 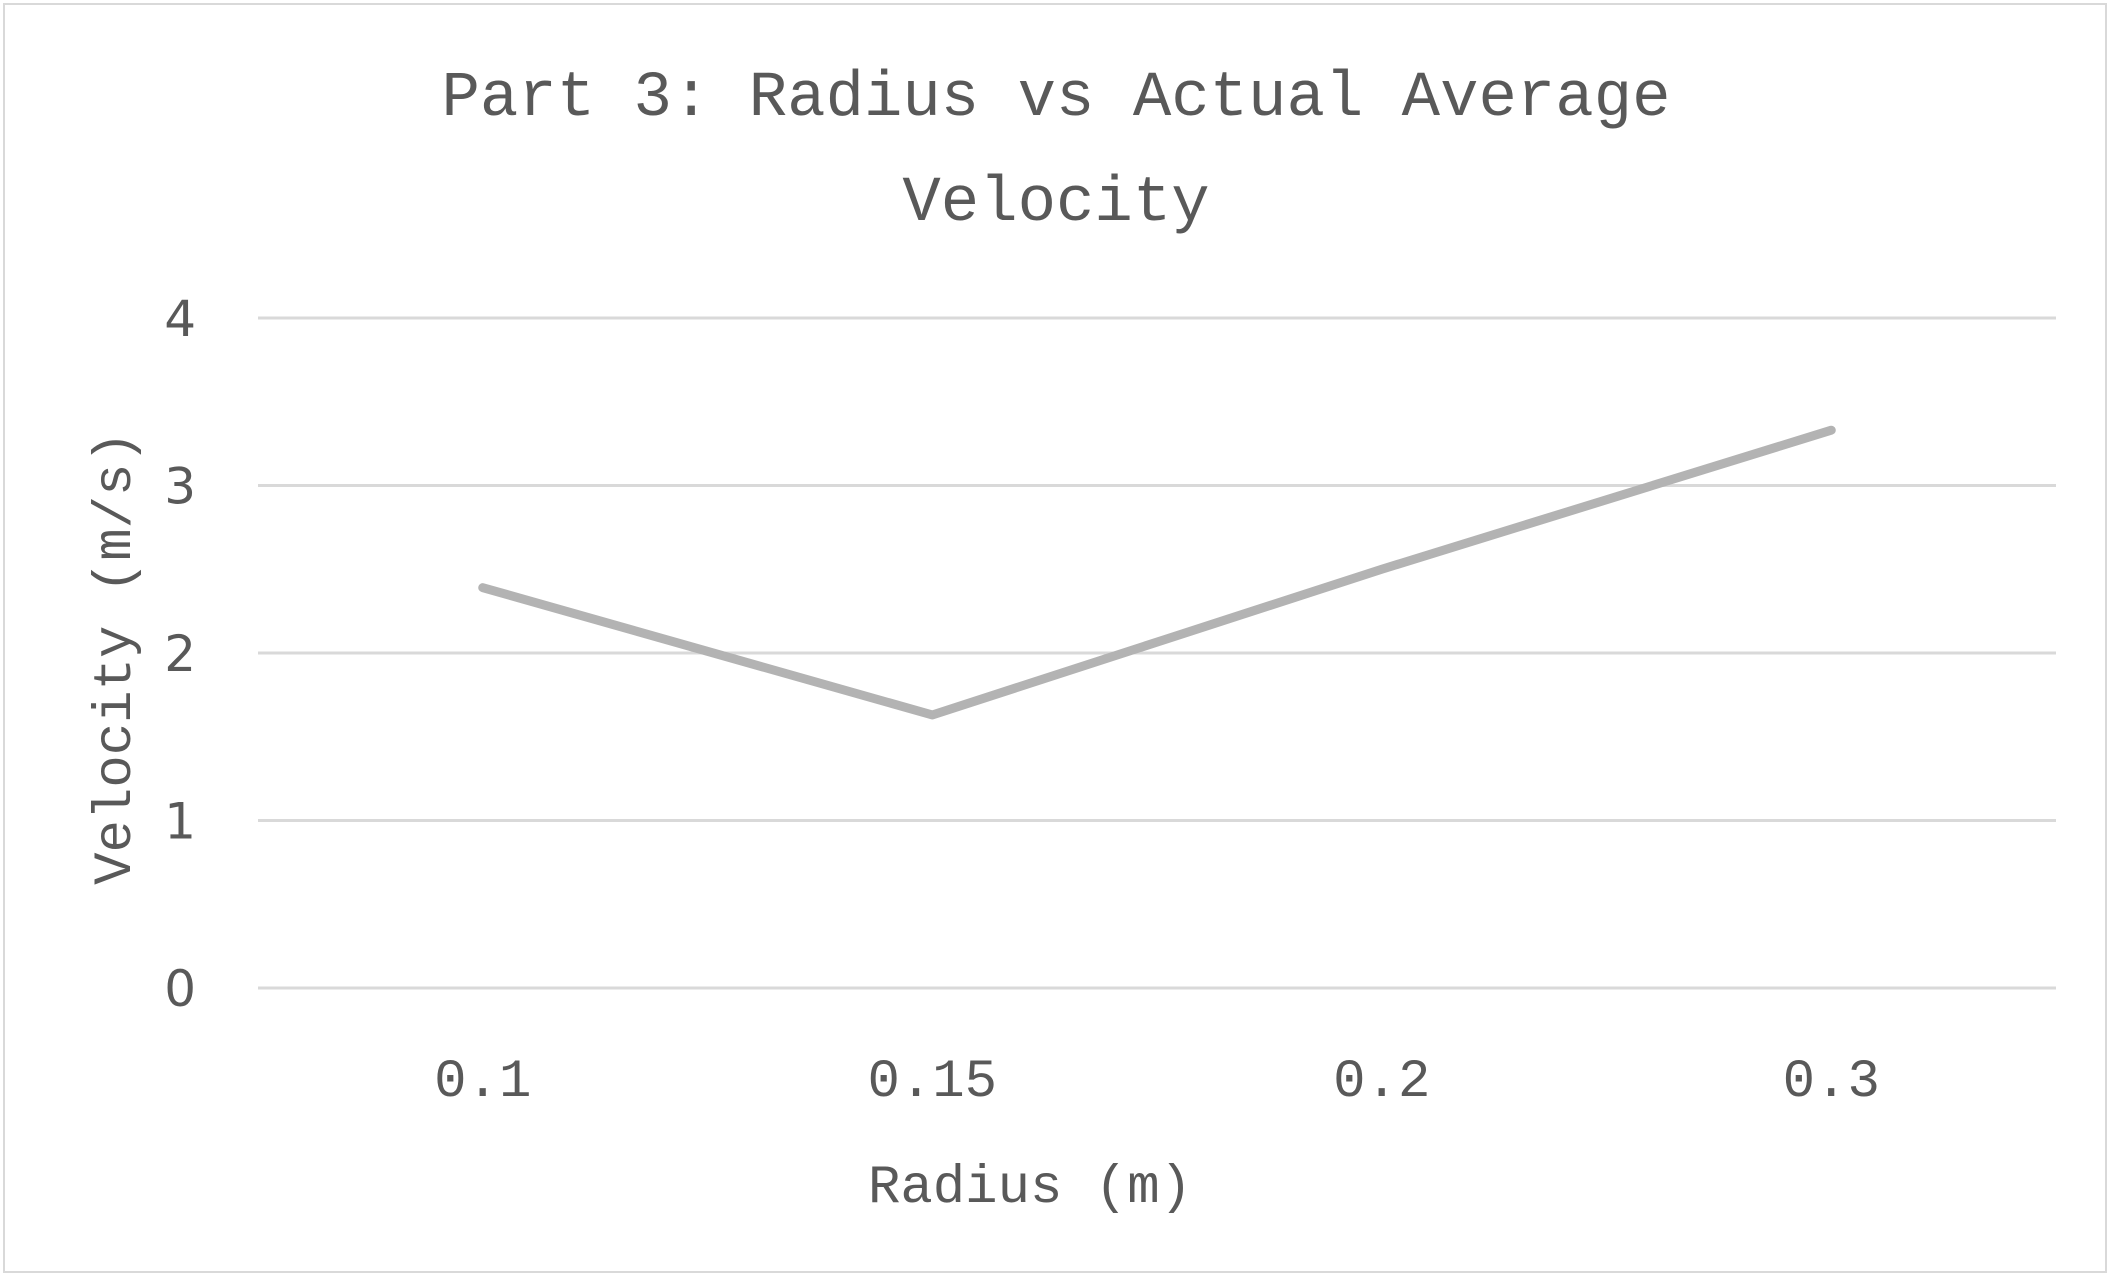 What do you see at coordinates (932, 1082) in the screenshot?
I see `x-tick-label: 0.15` at bounding box center [932, 1082].